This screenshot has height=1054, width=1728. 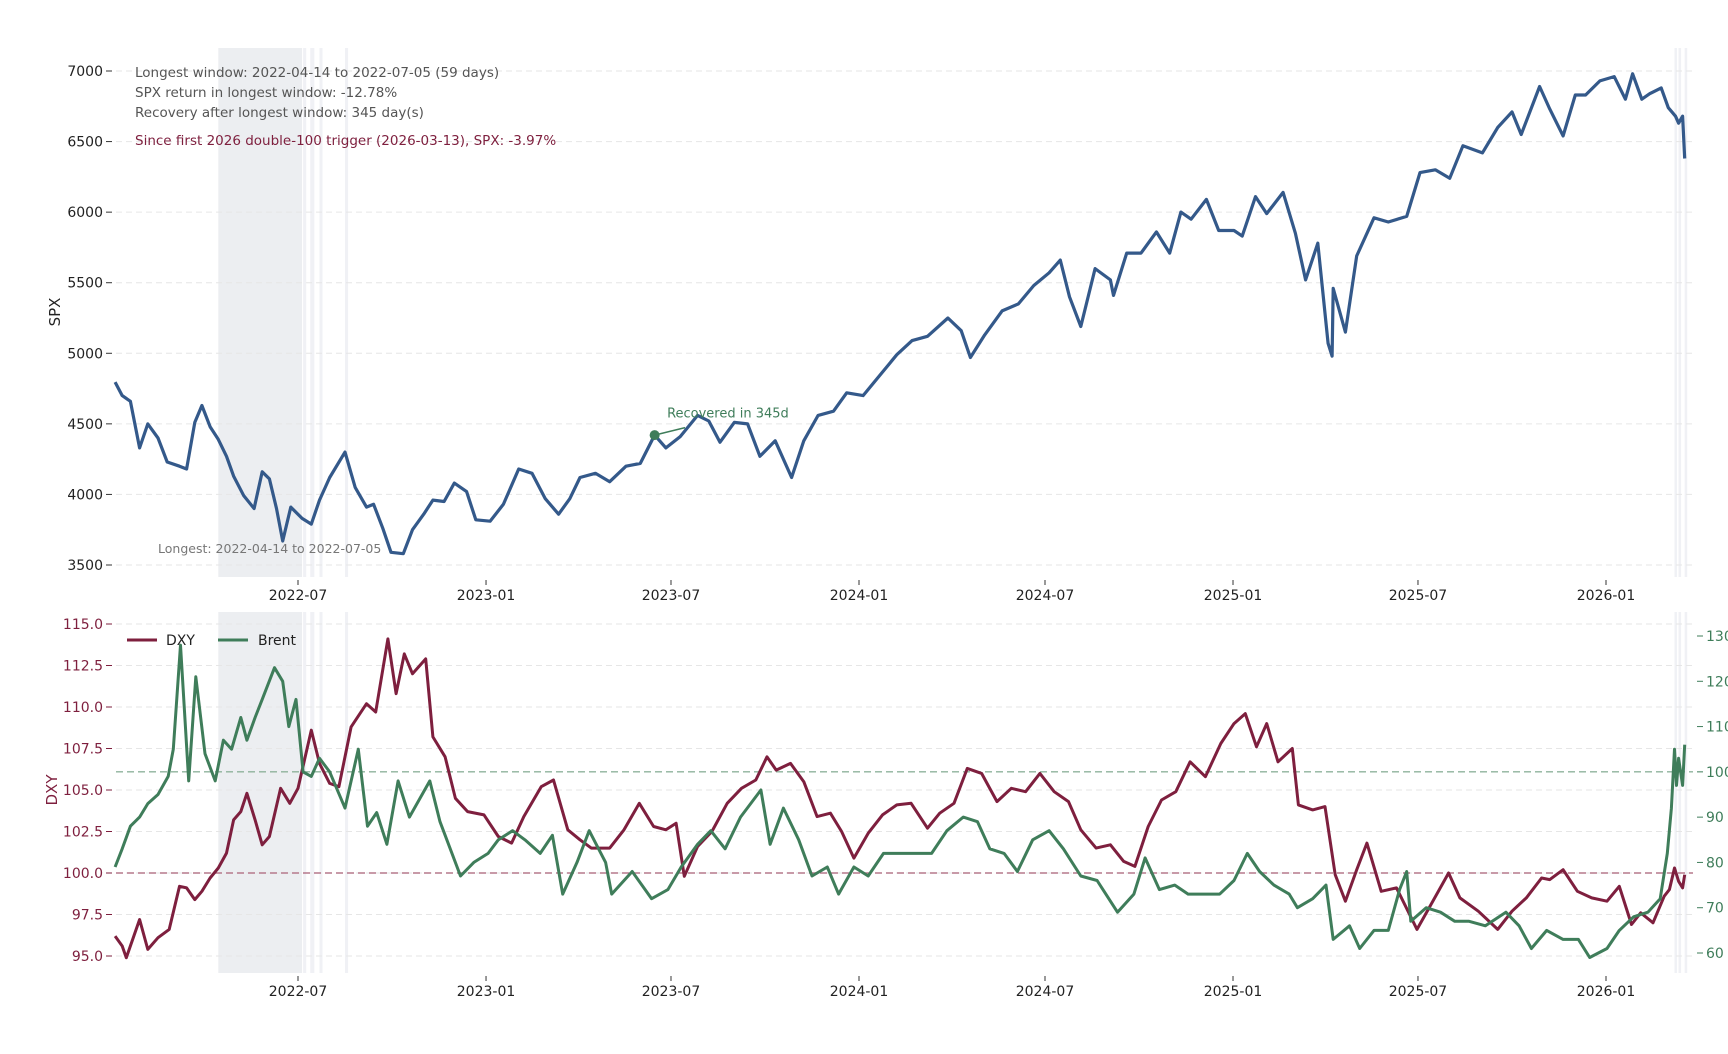 I want to click on right-y-axis-ticks: 60 70 80 90 100 110 120 130, so click(x=1712, y=795).